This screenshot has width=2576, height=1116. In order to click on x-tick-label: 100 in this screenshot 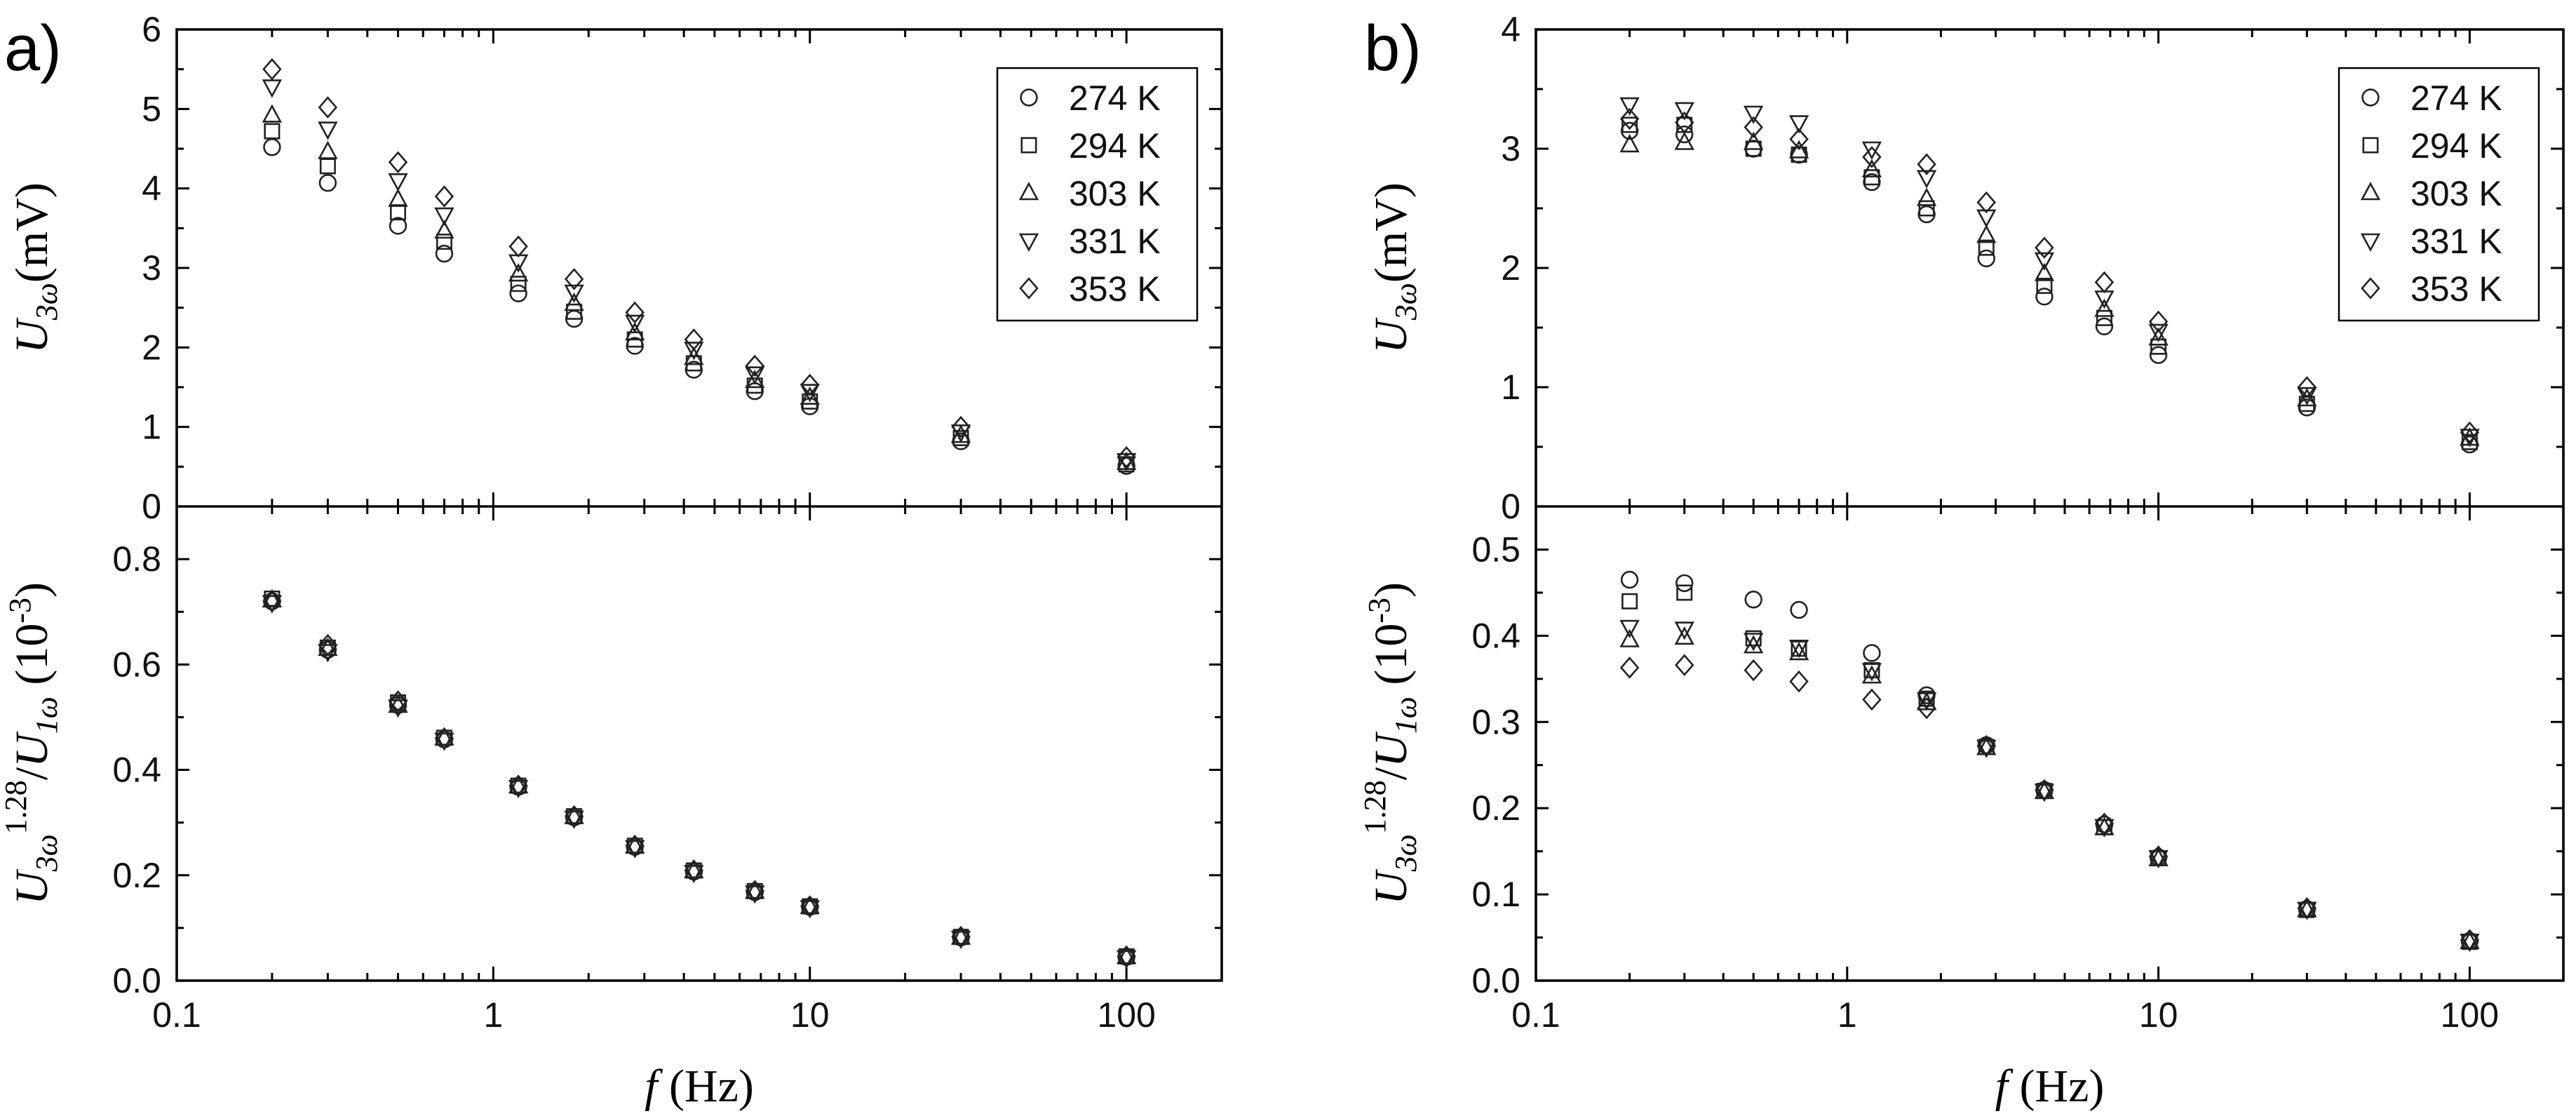, I will do `click(1126, 1015)`.